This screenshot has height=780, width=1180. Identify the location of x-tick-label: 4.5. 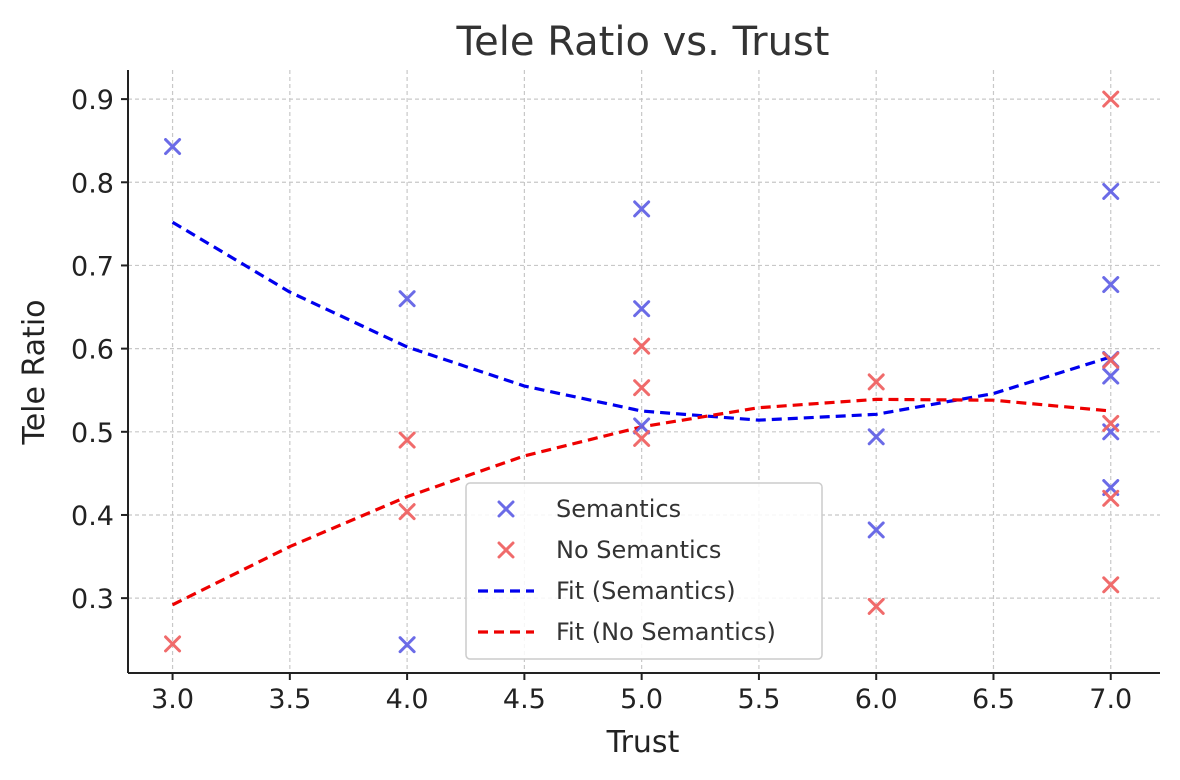
(524, 699).